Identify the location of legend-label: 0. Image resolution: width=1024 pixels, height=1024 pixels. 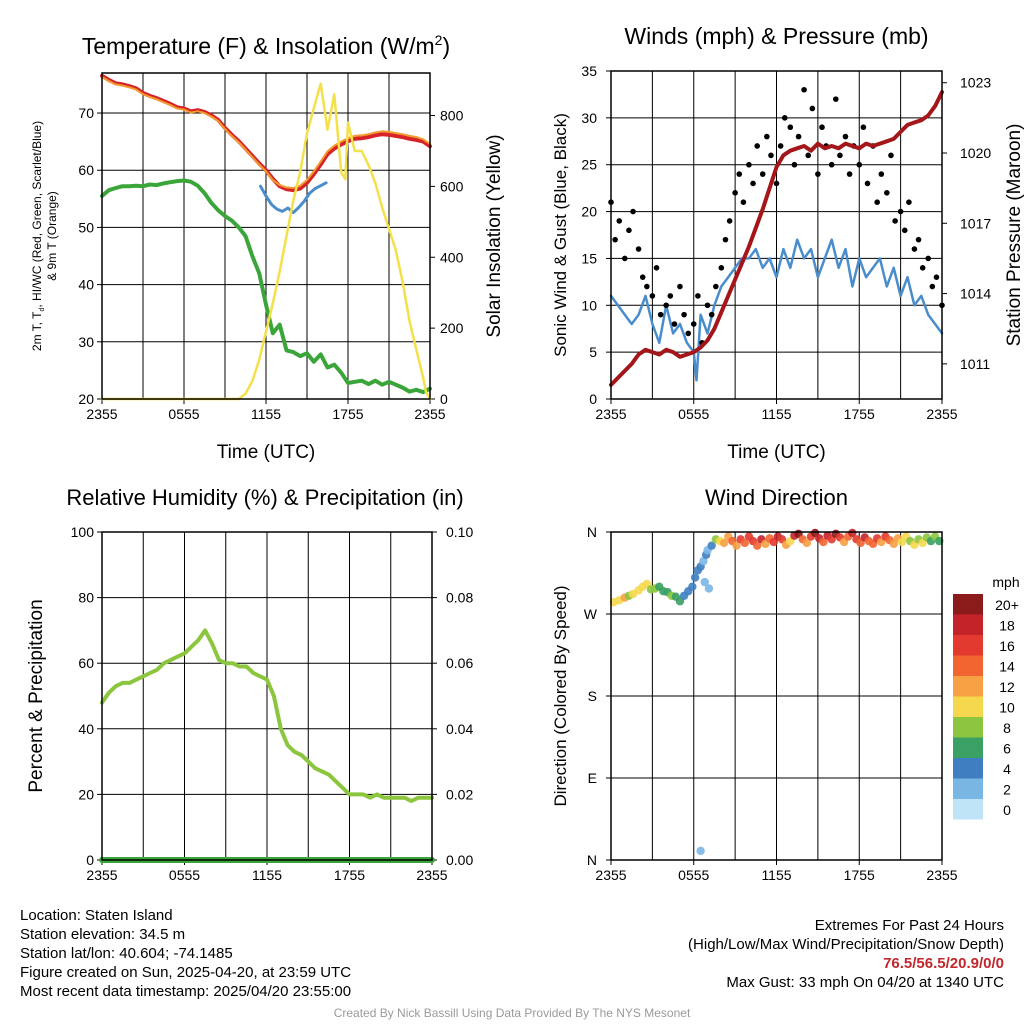
(1007, 810).